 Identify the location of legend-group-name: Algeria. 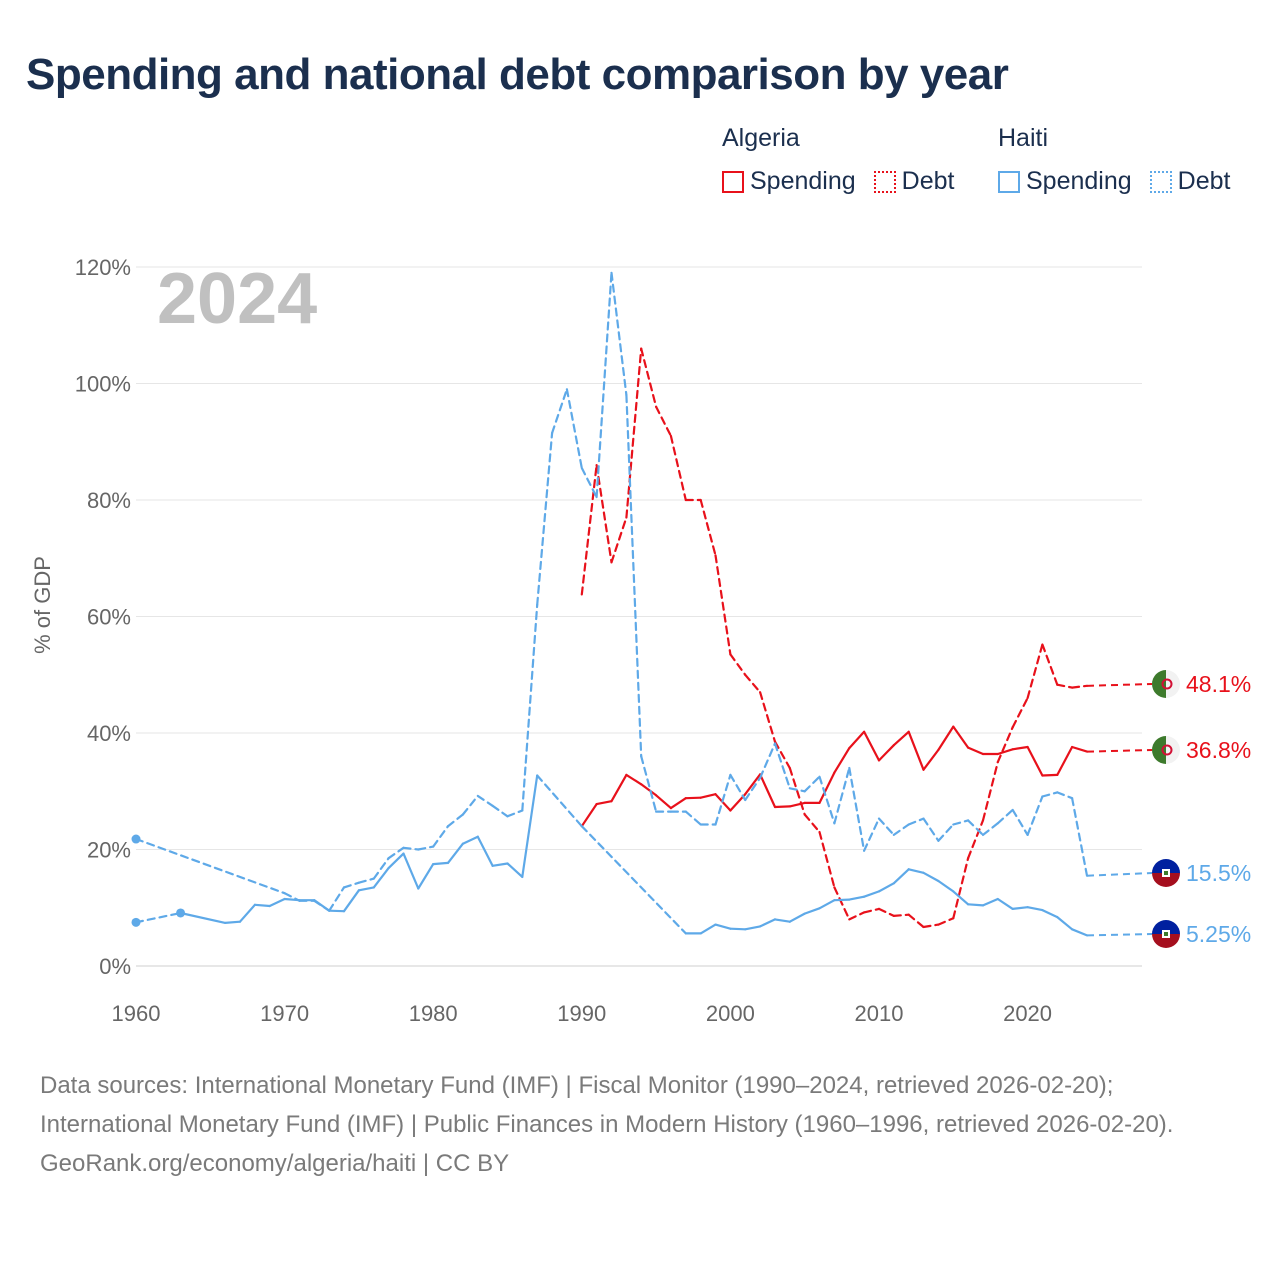
(761, 138).